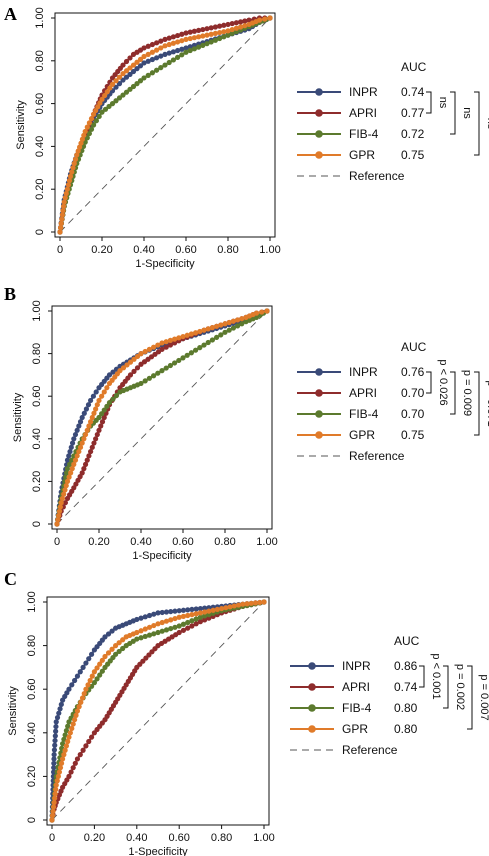  I want to click on y-tick-label: 0.80, so click(40, 60).